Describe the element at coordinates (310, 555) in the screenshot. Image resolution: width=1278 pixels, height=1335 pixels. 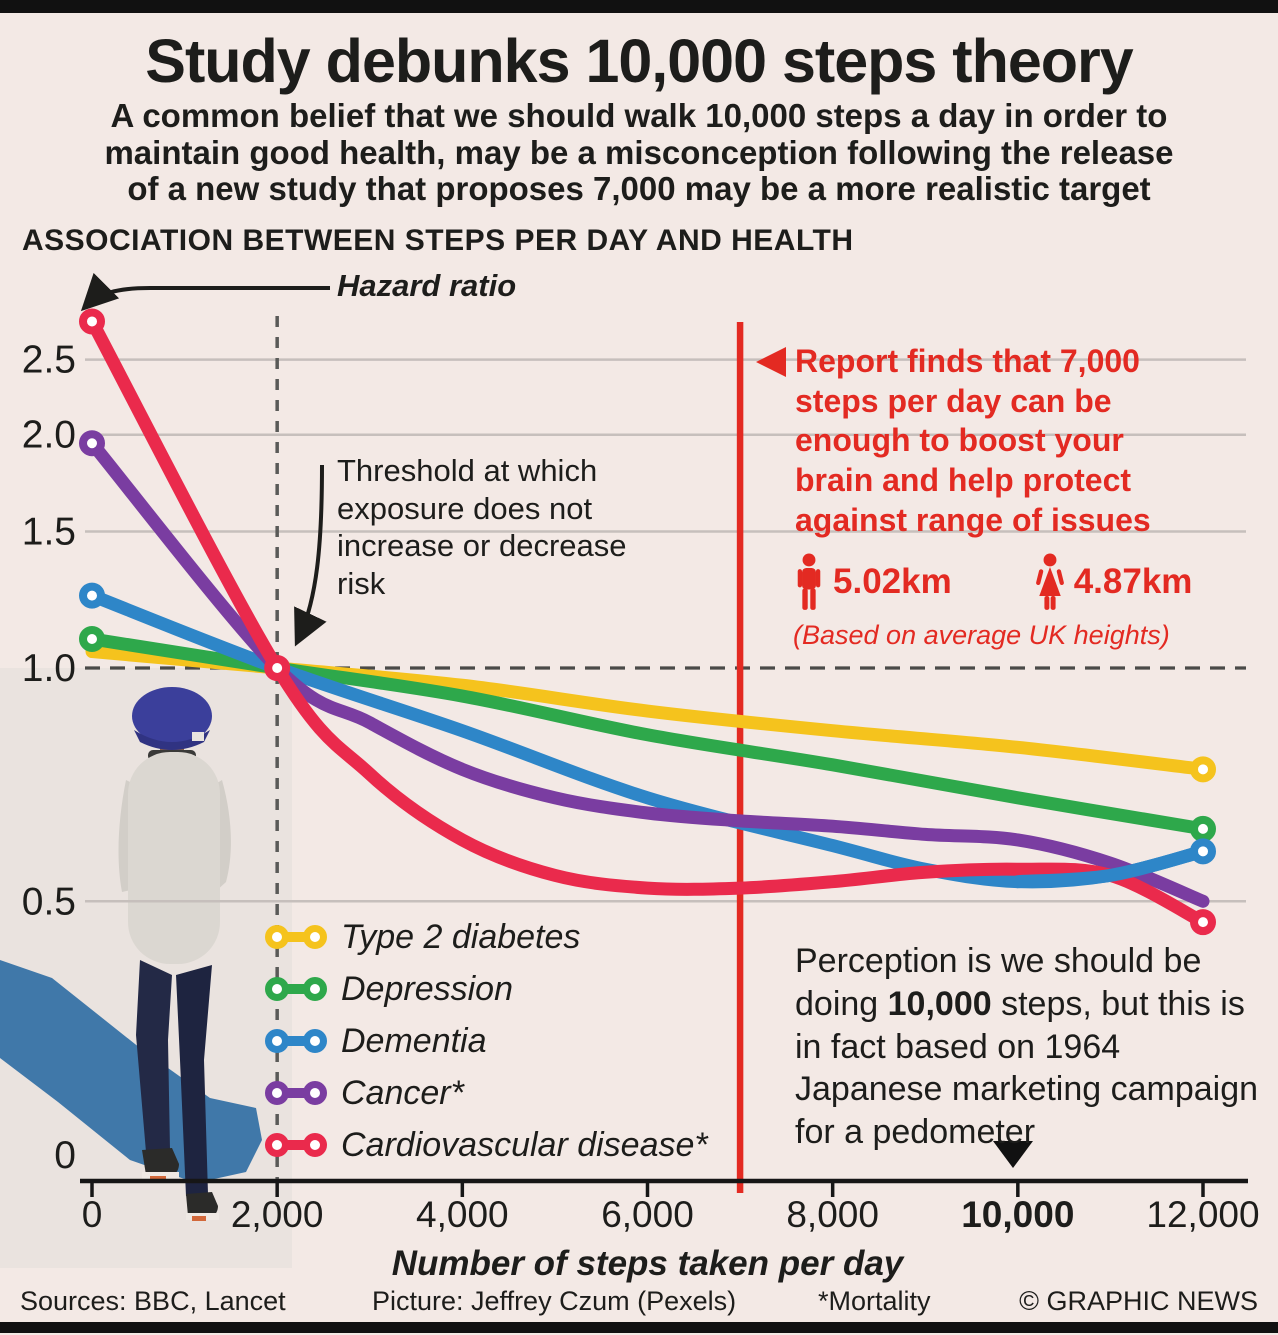
I see `threshold-arrow` at that location.